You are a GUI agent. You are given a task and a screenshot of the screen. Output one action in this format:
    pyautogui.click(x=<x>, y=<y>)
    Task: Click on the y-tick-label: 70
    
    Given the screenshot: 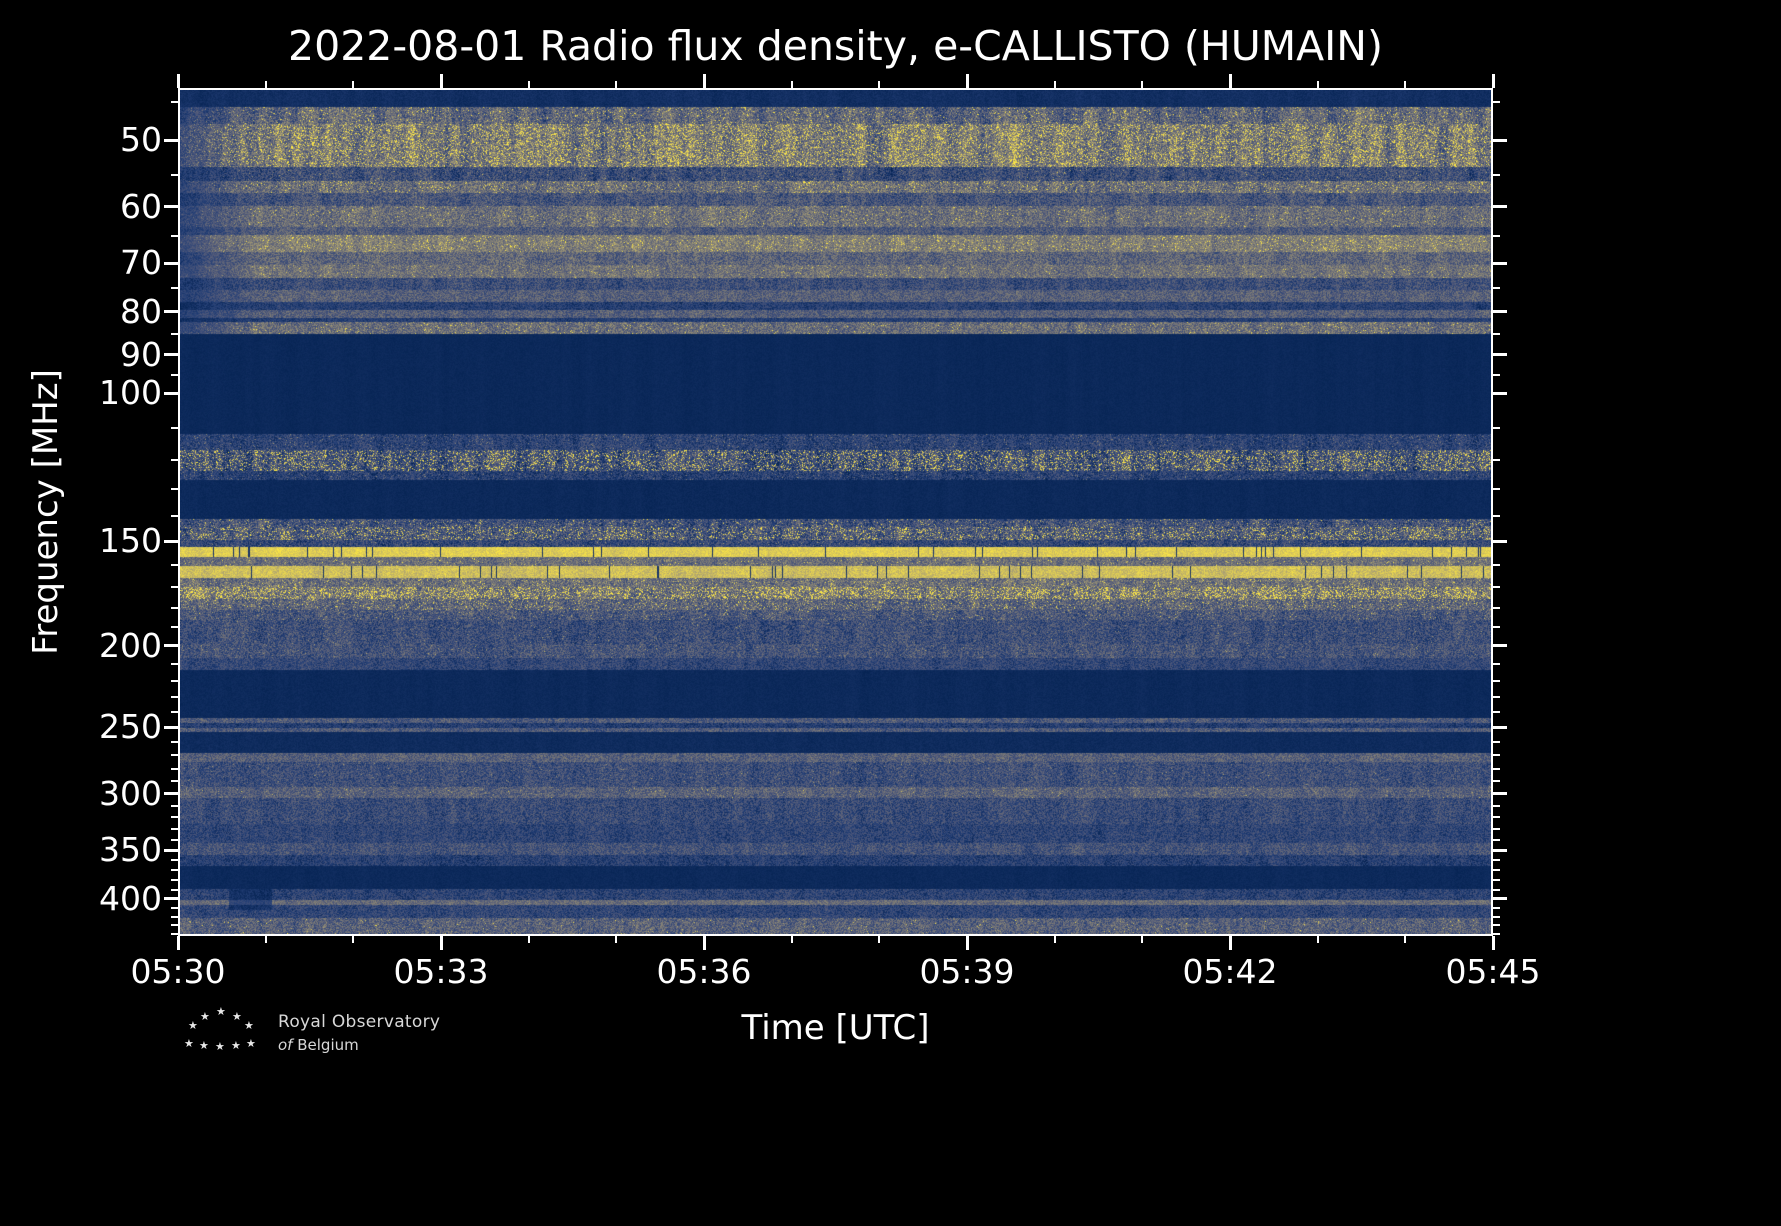 What is the action you would take?
    pyautogui.click(x=141, y=263)
    